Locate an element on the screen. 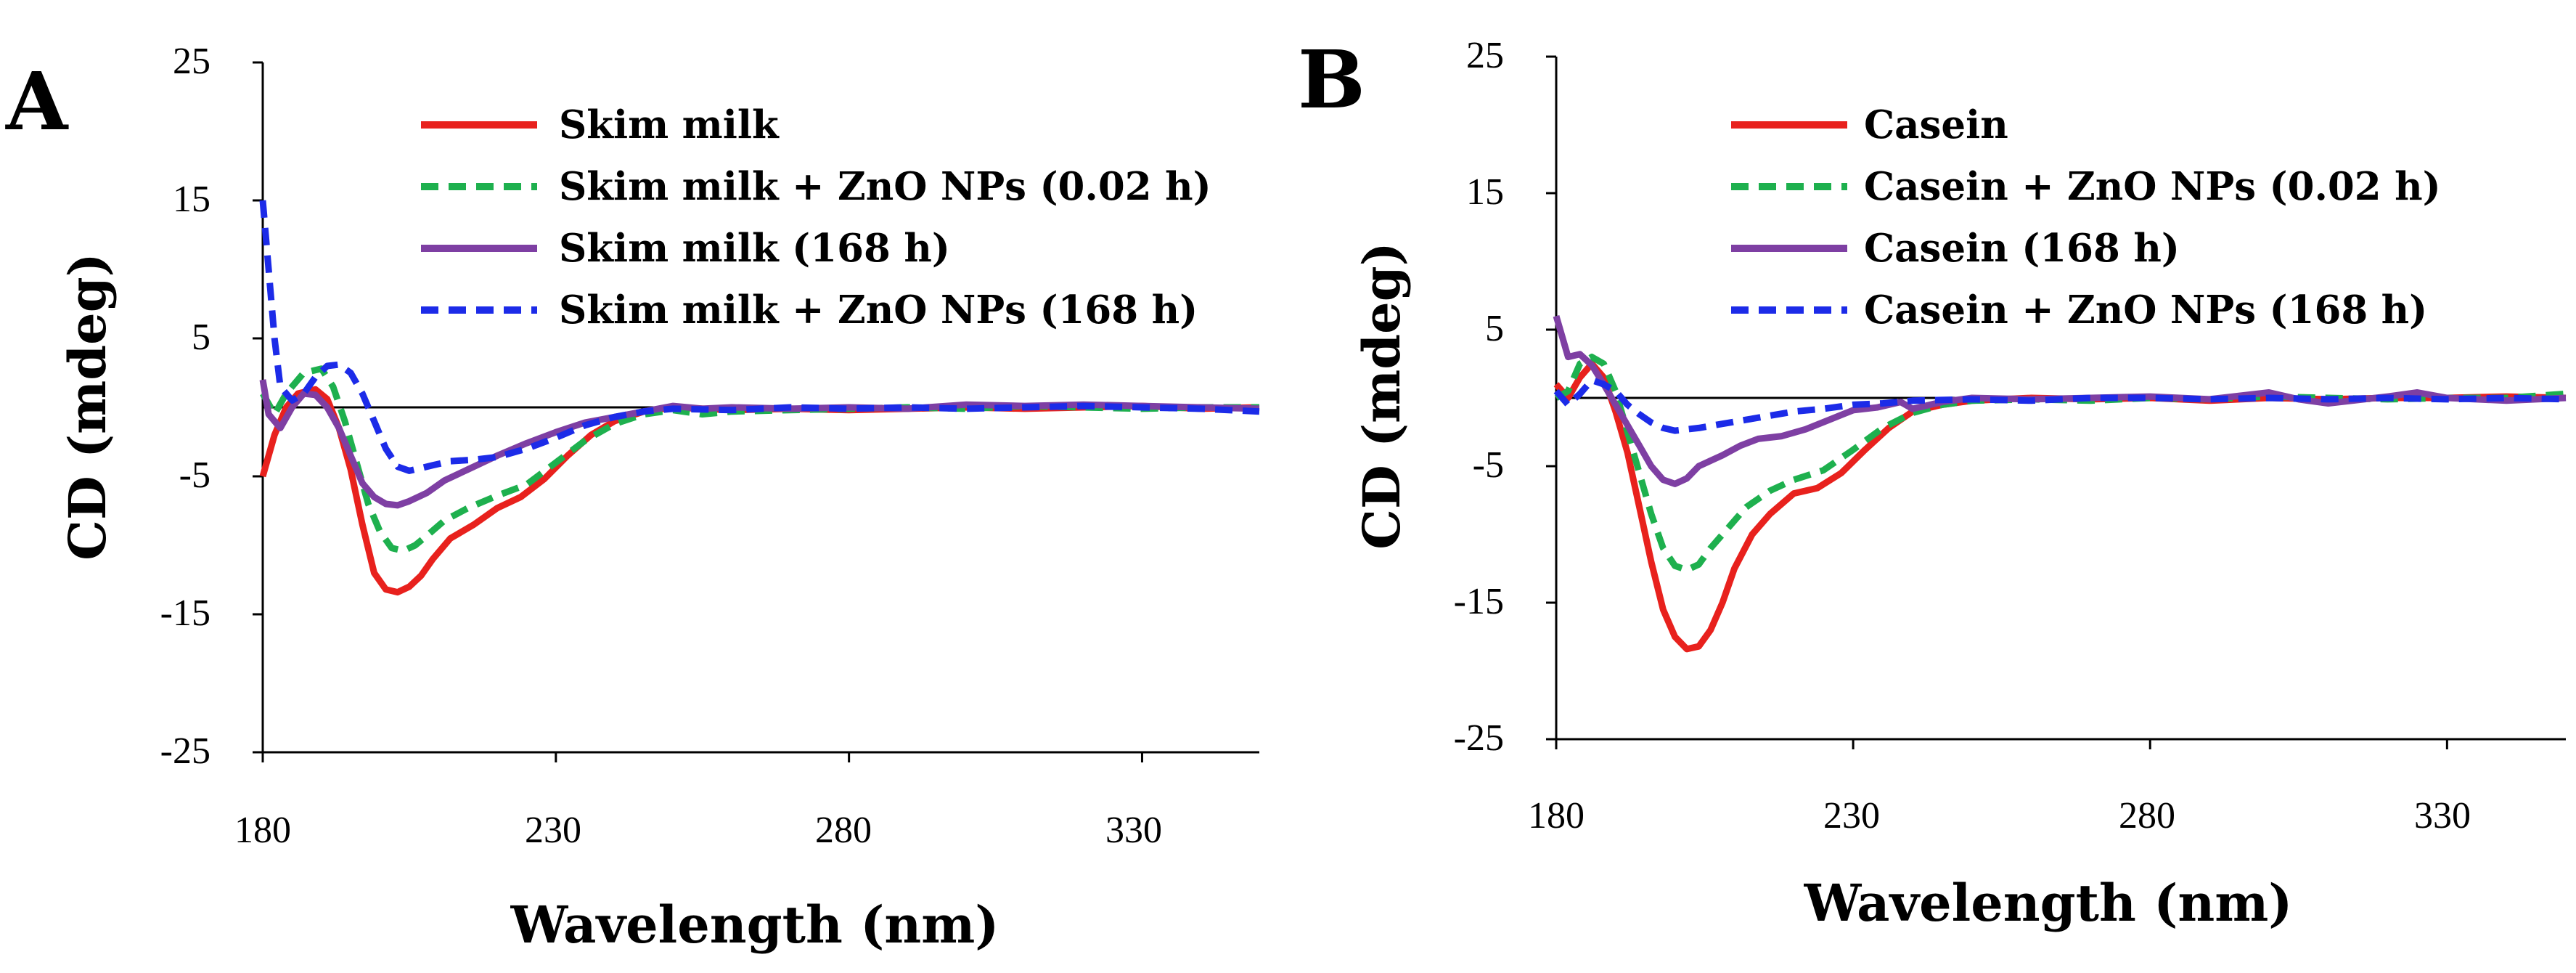 The height and width of the screenshot is (973, 2576). panel-b-legend-label: Casein (168 h) is located at coordinates (2022, 248).